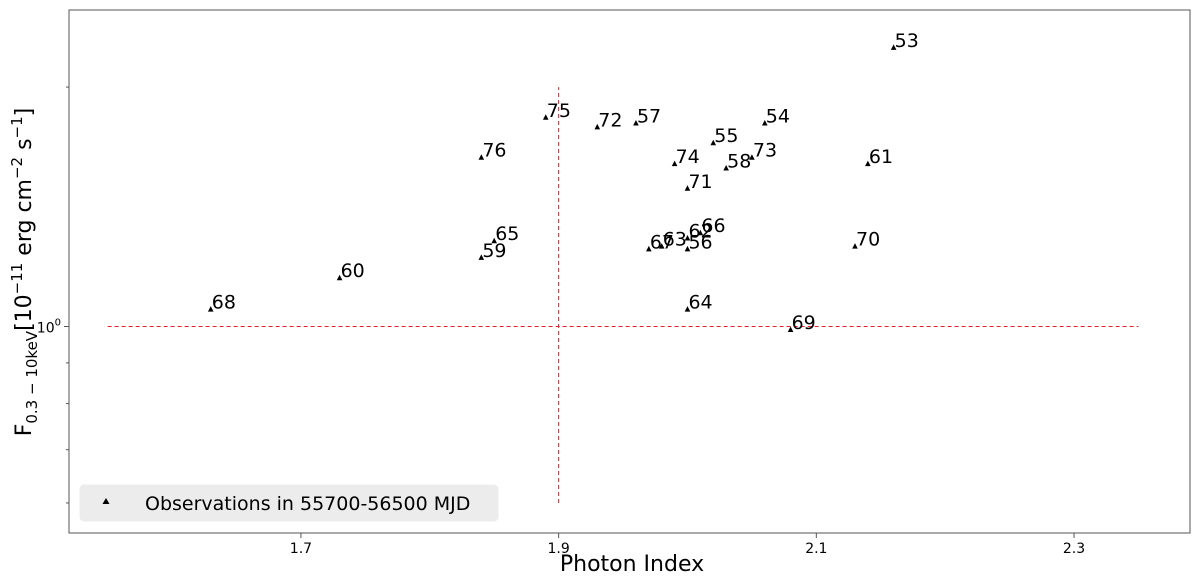  I want to click on legend: Observations in 55700-56500 MJD, so click(289, 503).